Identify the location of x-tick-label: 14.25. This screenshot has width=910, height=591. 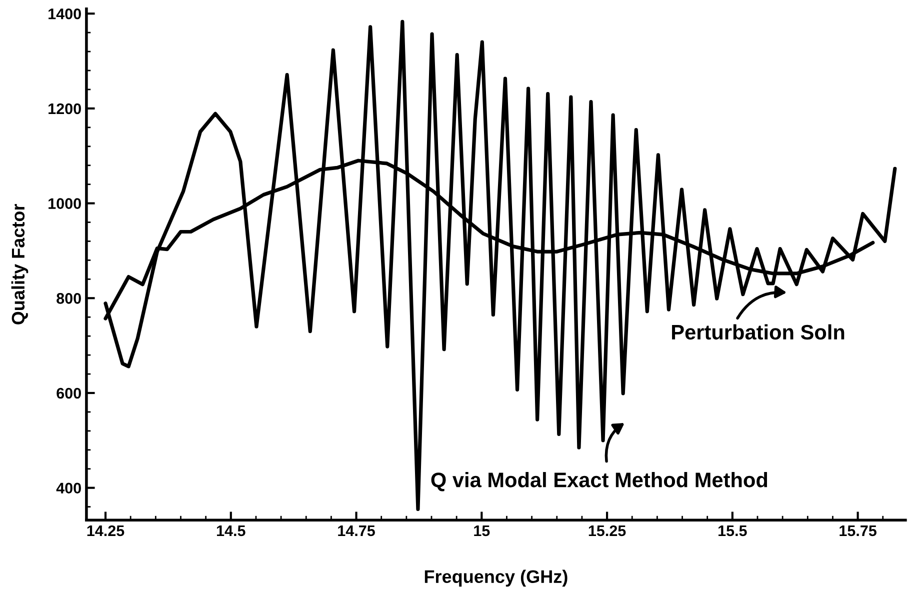
(105, 530).